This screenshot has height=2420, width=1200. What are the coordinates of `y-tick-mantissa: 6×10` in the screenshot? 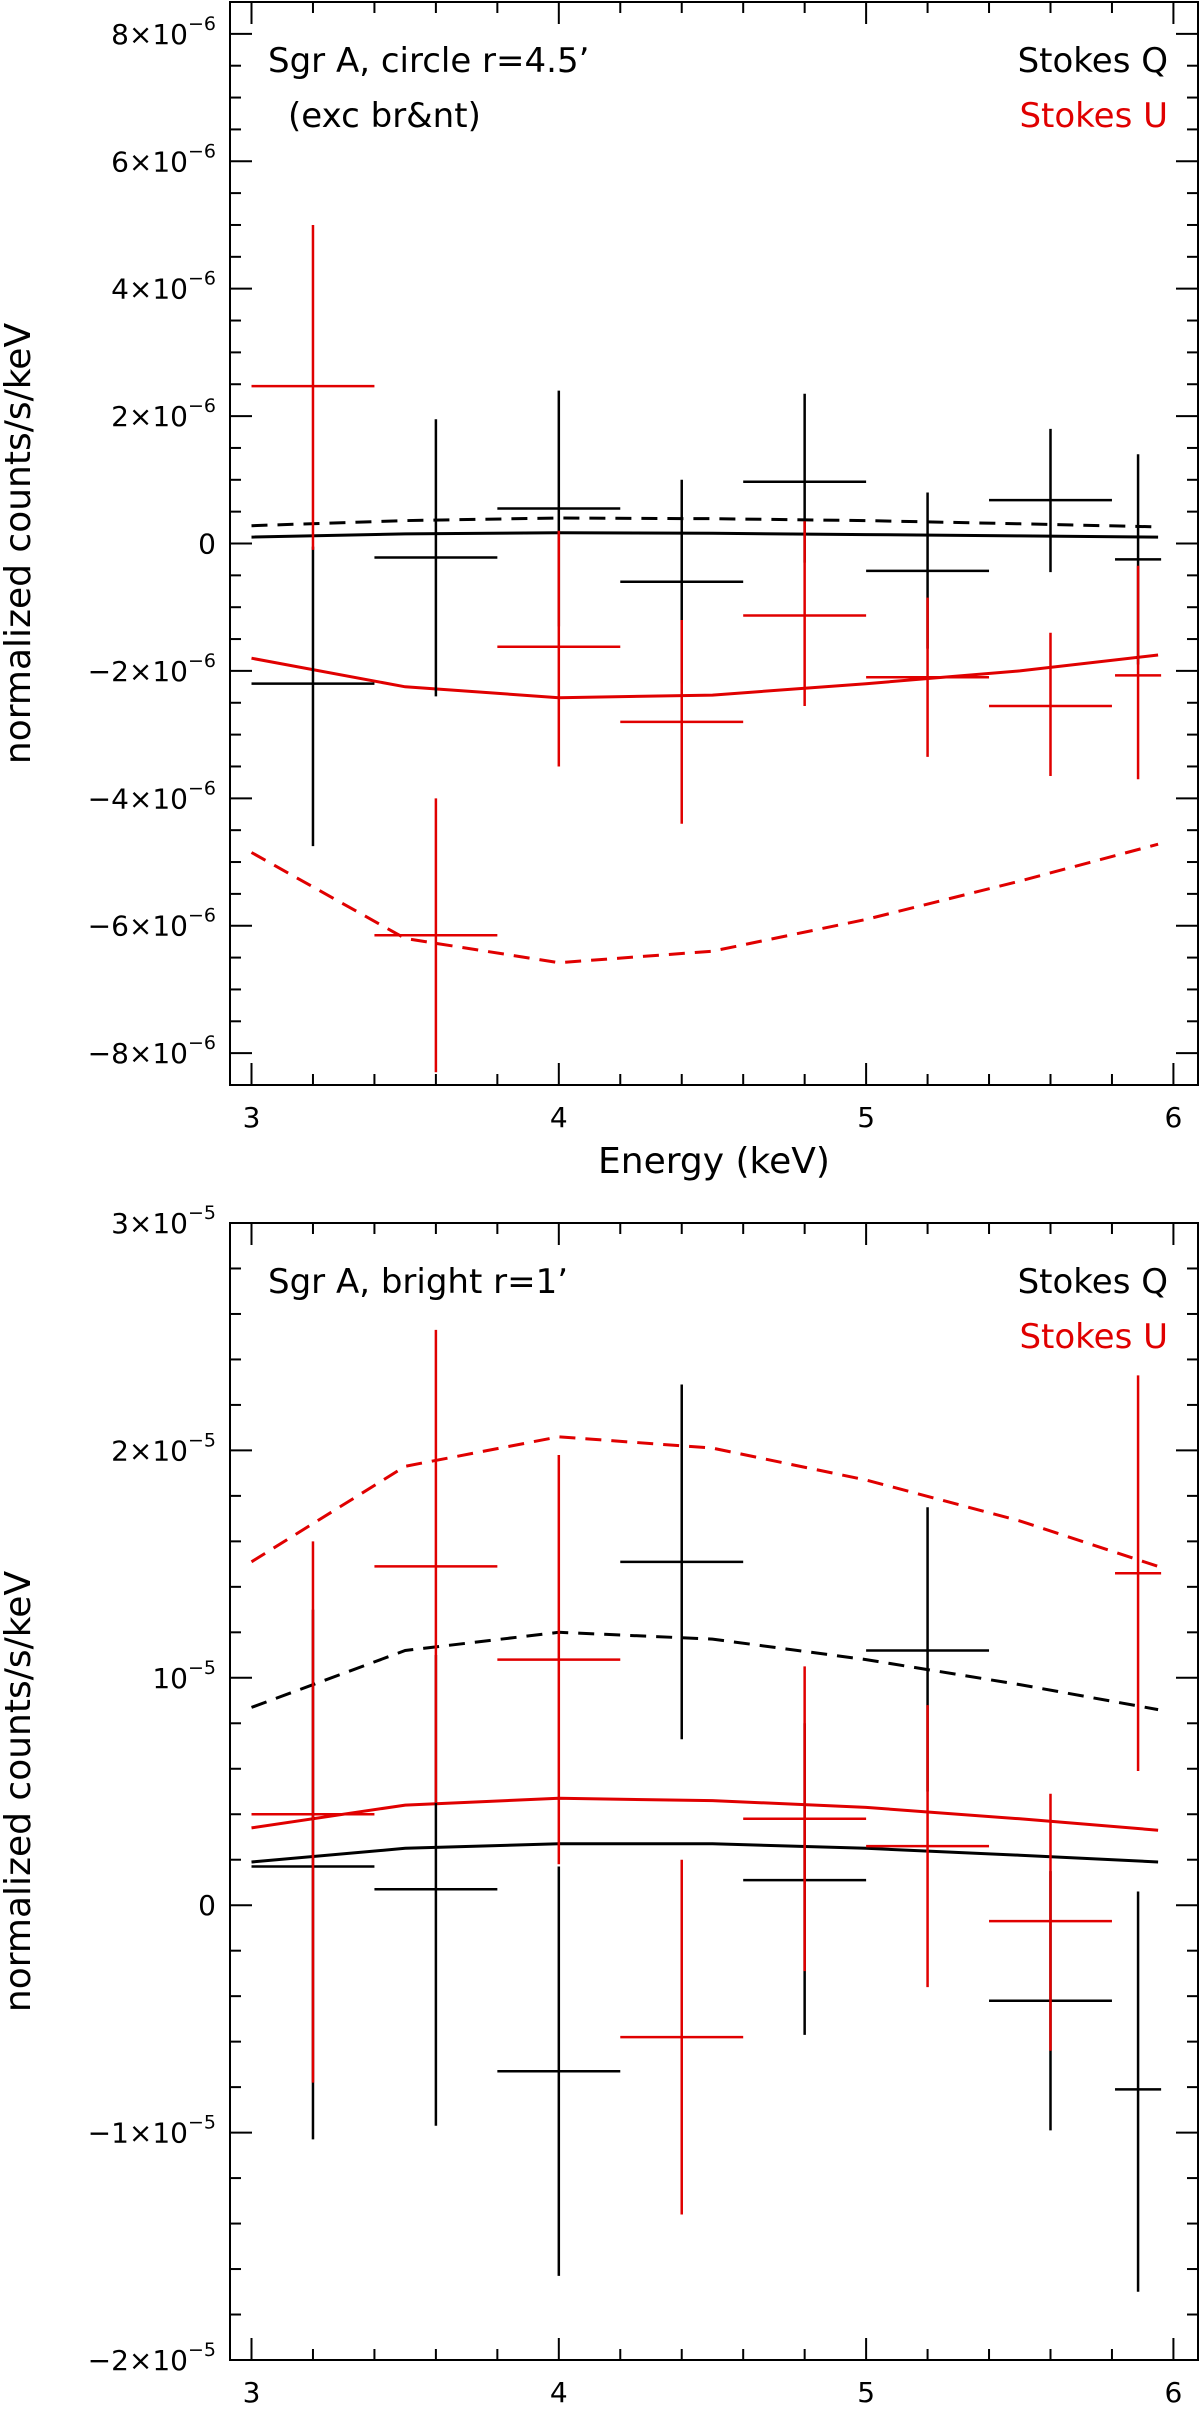 It's located at (149, 161).